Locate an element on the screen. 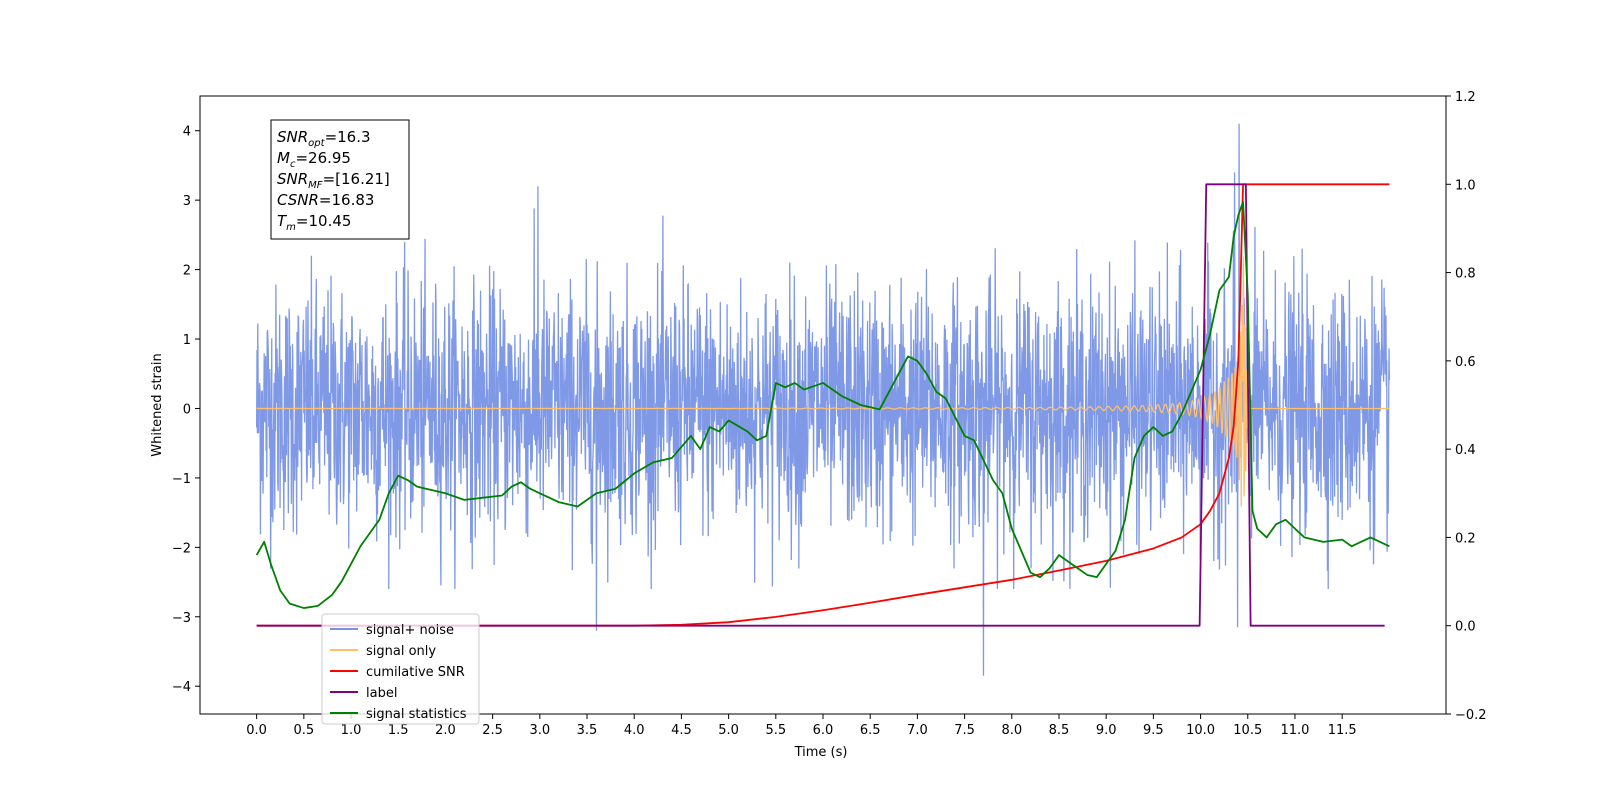 This screenshot has height=804, width=1600. annotation-line: SNRopt=16.3 is located at coordinates (324, 138).